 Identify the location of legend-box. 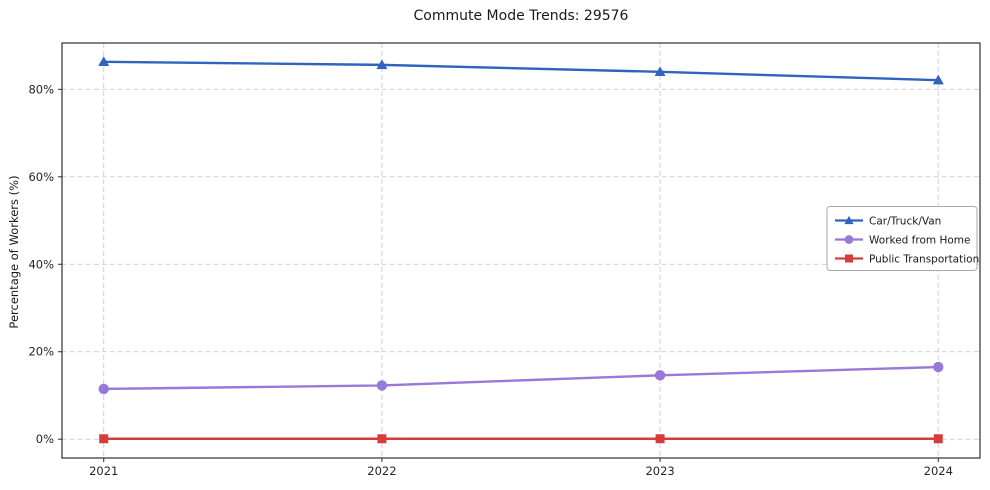
(902, 238).